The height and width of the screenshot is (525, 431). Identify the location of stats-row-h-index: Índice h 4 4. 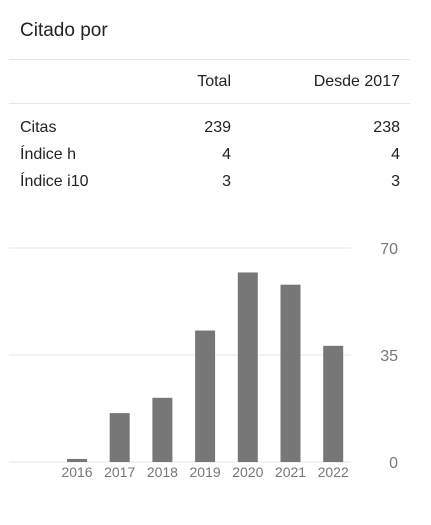
(215, 158).